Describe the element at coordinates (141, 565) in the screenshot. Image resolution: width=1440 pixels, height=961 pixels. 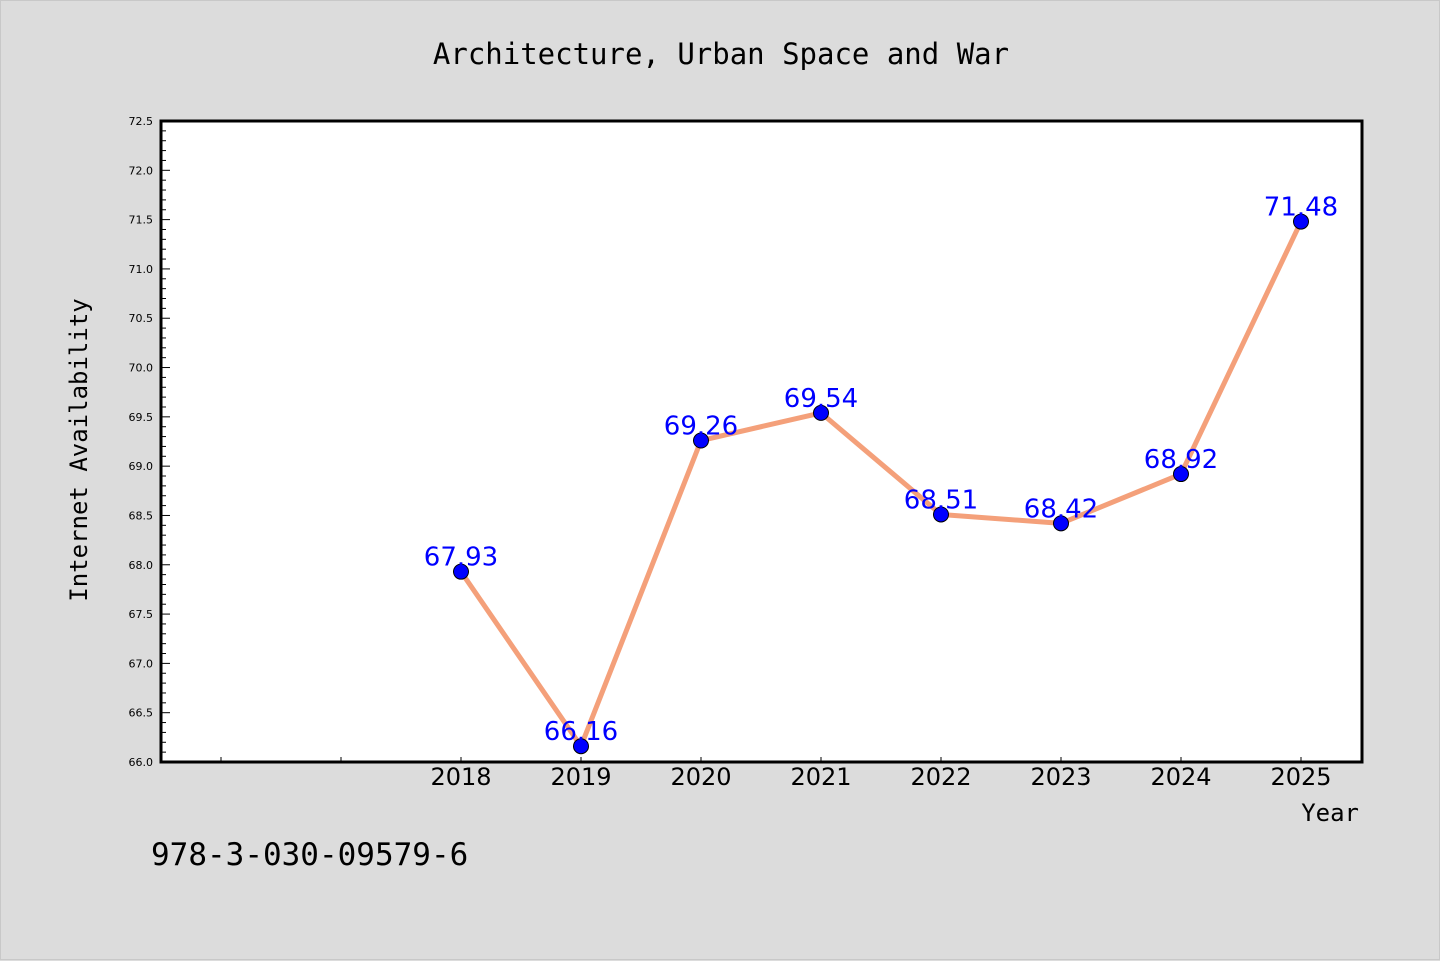
I see `y-tick-label: 68.0` at that location.